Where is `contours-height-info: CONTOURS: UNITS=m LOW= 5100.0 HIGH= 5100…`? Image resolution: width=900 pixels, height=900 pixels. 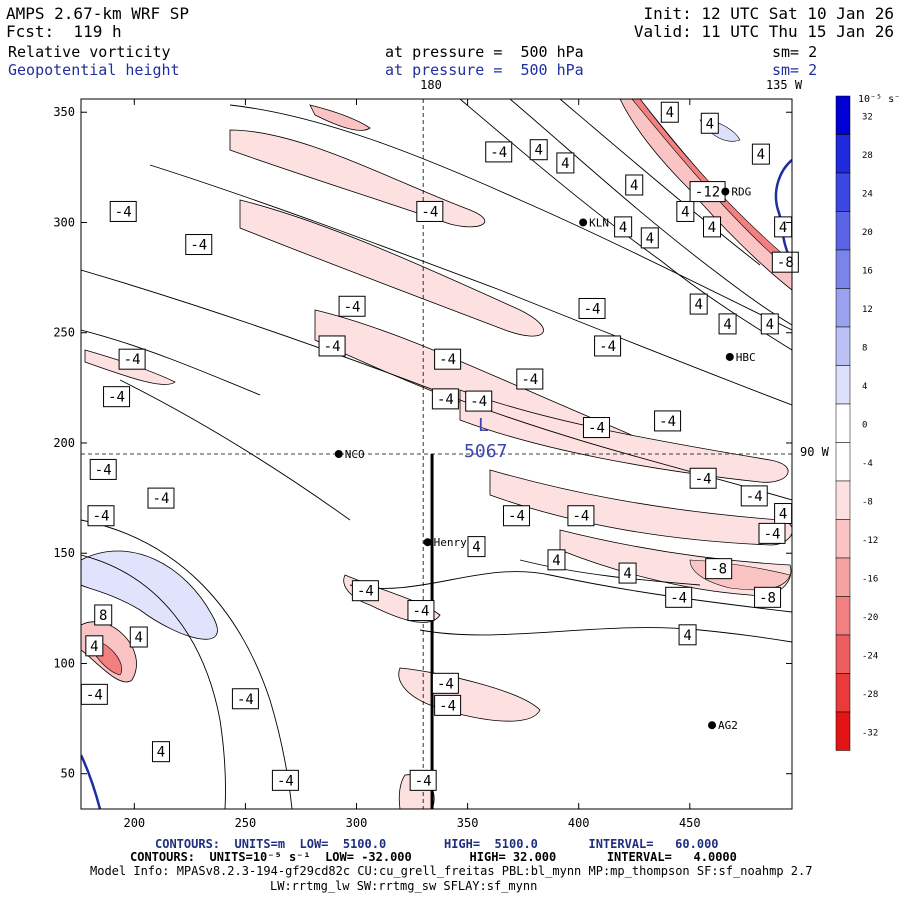
contours-height-info: CONTOURS: UNITS=m LOW= 5100.0 HIGH= 5100… is located at coordinates (437, 844).